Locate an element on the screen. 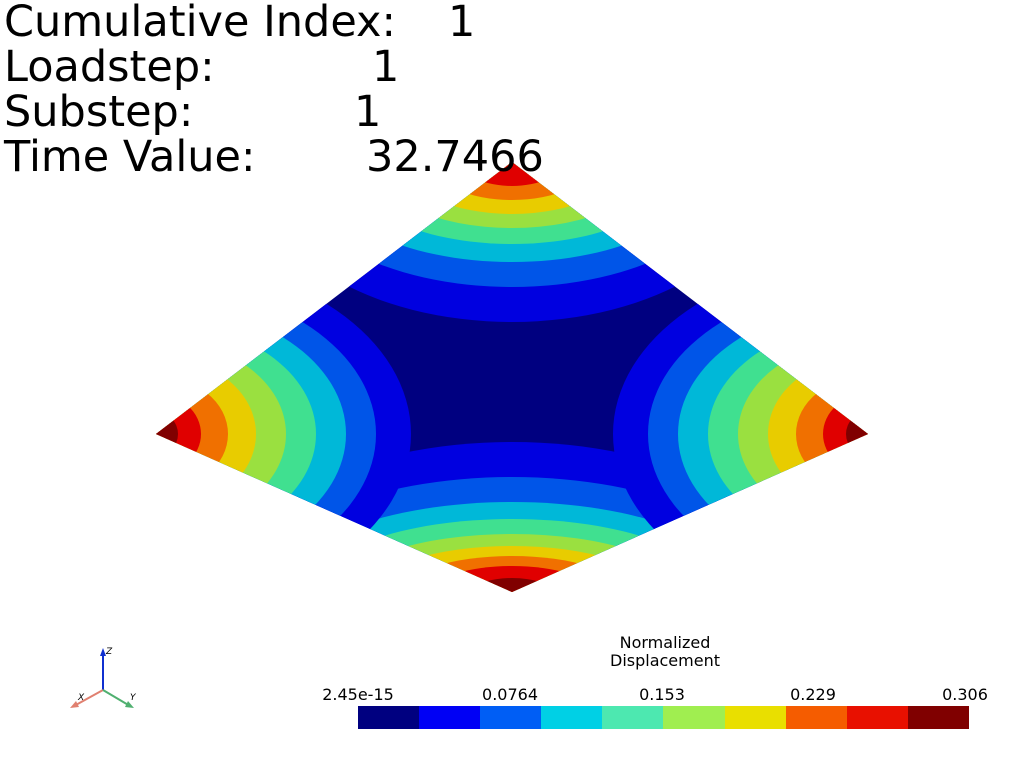 The image size is (1024, 768). axes-triad: Z X Y is located at coordinates (103, 677).